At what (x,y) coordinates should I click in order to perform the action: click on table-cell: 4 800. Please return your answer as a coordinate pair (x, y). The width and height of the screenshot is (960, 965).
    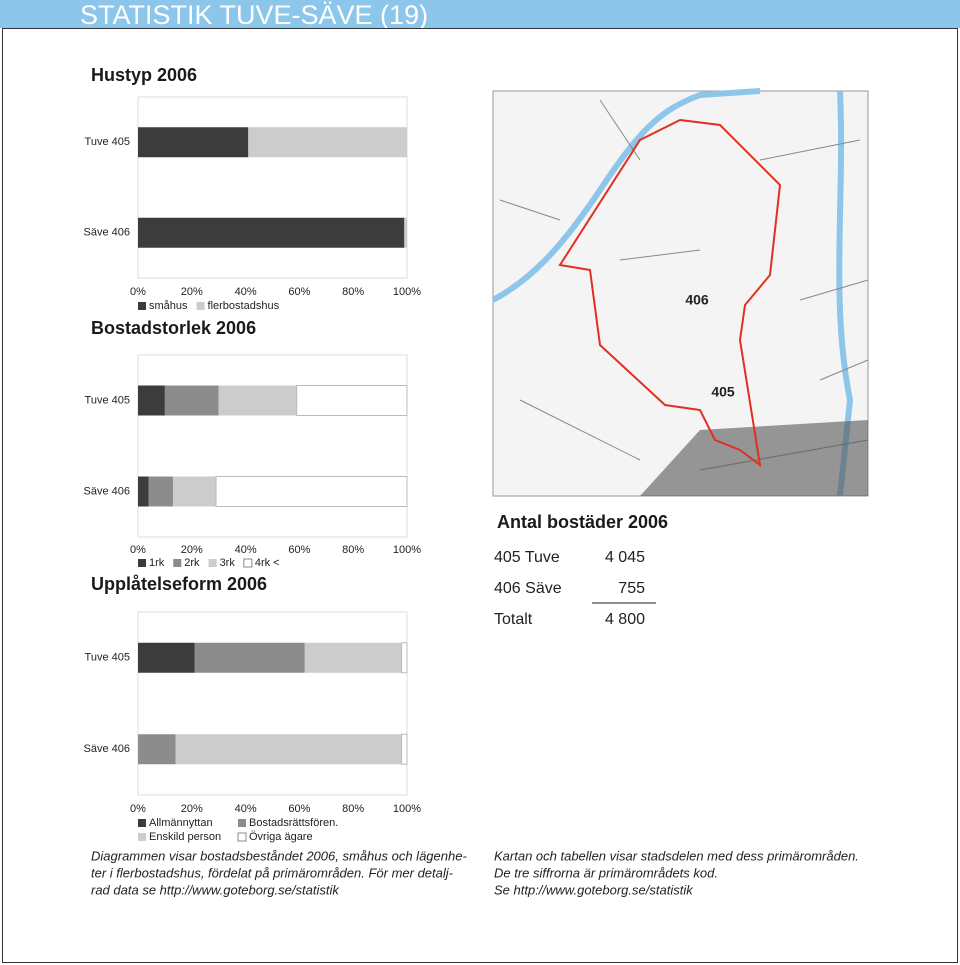
    Looking at the image, I should click on (625, 619).